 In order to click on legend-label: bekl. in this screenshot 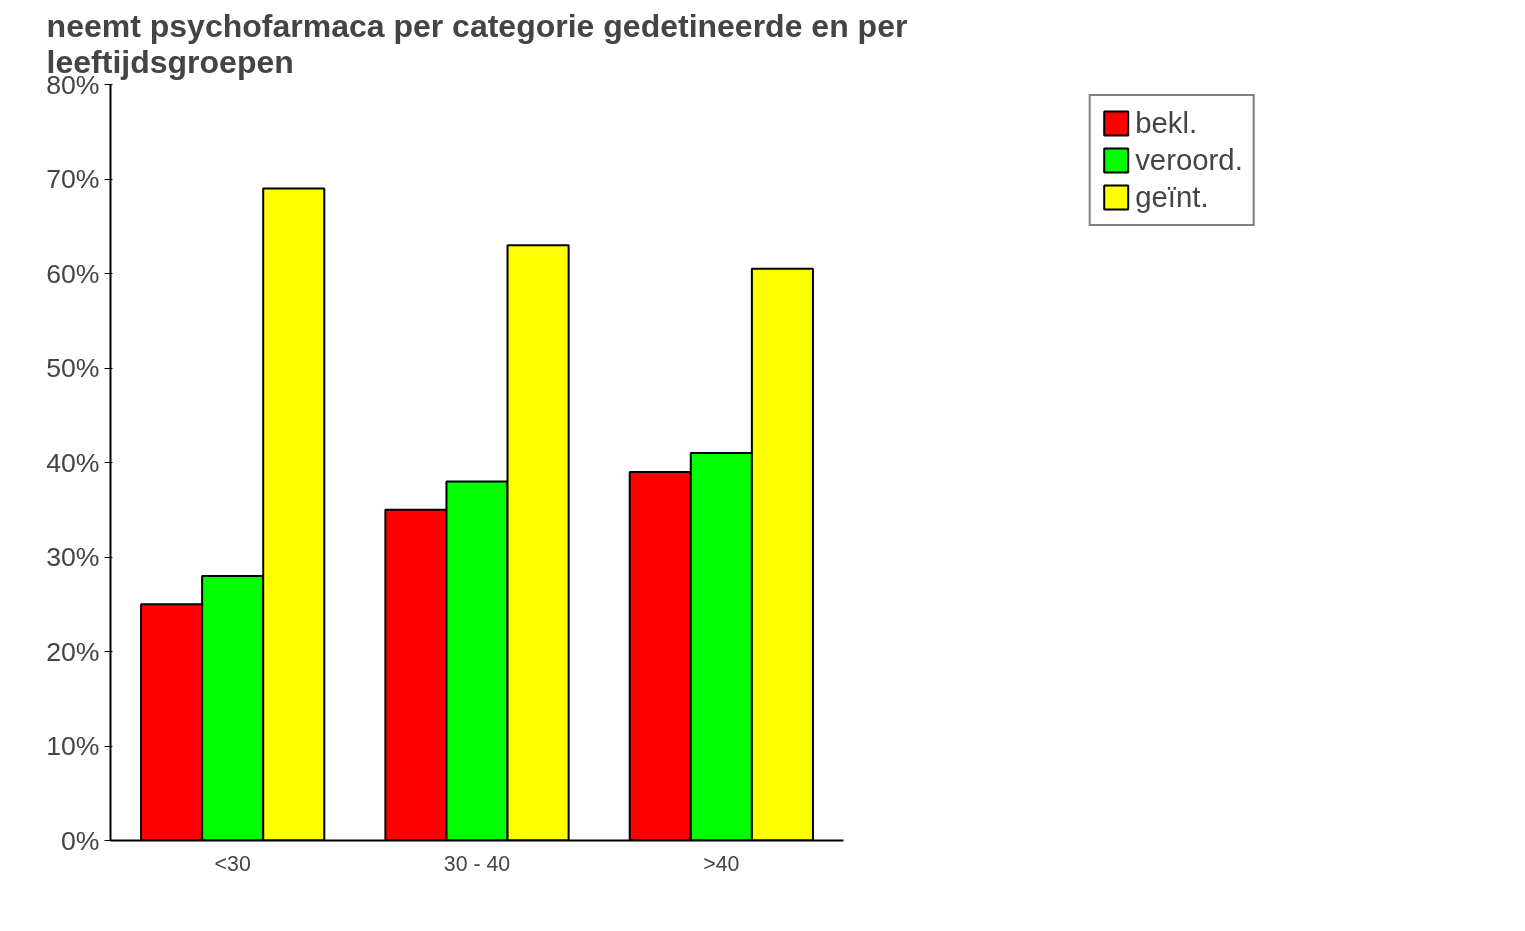, I will do `click(1166, 123)`.